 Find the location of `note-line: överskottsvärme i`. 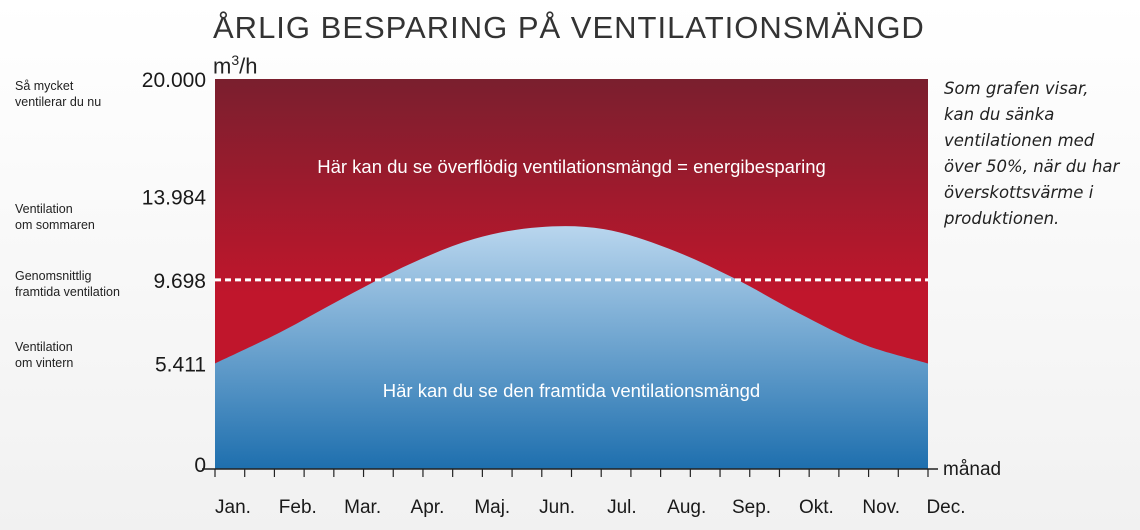

note-line: överskottsvärme i is located at coordinates (1019, 192).